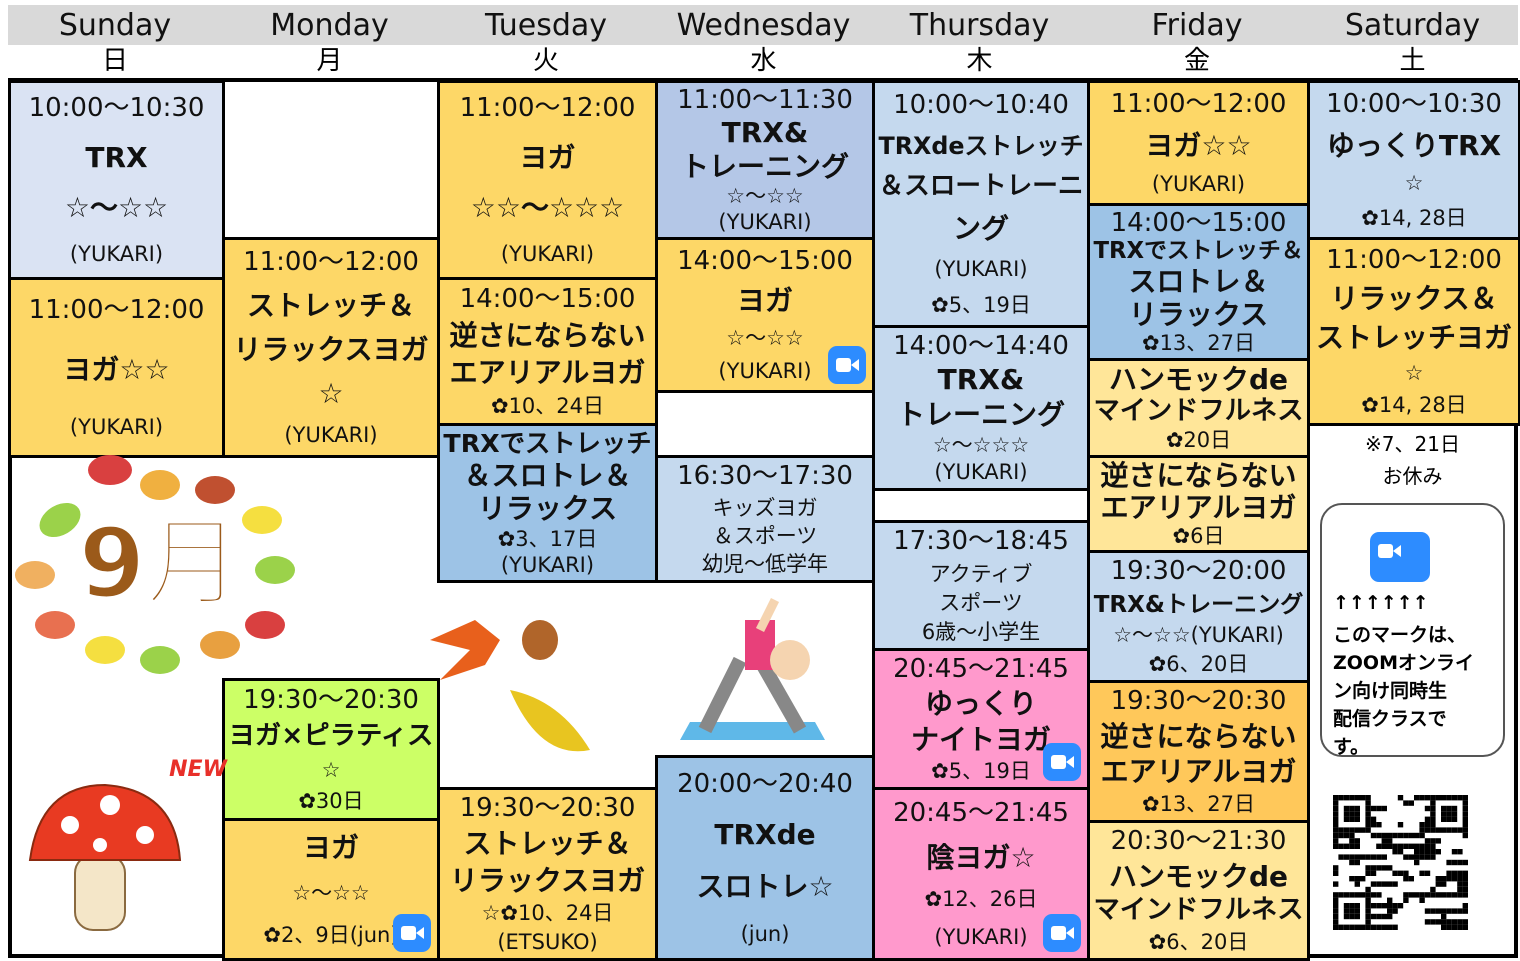  Describe the element at coordinates (981, 719) in the screenshot. I see `class-cell: 20:45〜21:45 ゆっくり ナイトヨガ ✿5、19日` at that location.